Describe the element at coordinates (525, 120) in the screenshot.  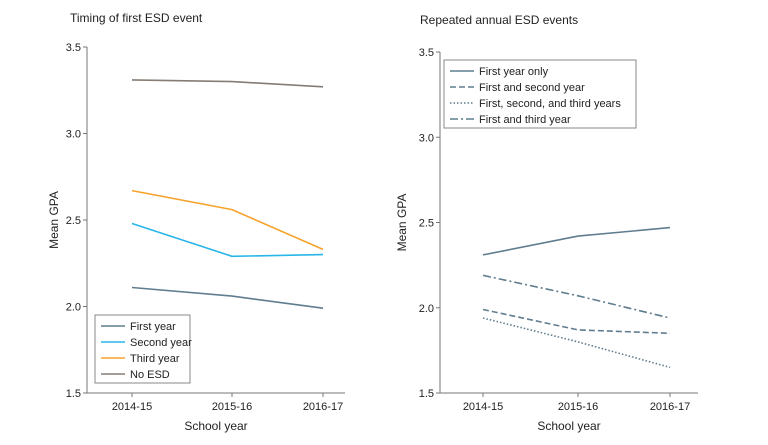
I see `legend-label: First and third year` at that location.